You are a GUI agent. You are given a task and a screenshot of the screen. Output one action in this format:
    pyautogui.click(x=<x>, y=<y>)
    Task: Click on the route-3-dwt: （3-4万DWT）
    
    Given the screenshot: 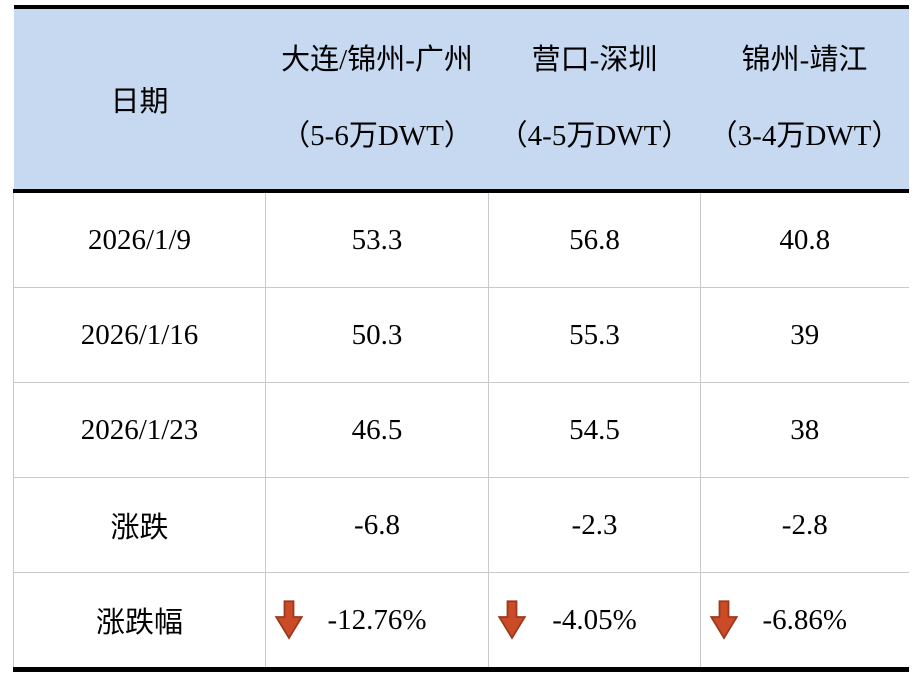 What is the action you would take?
    pyautogui.click(x=804, y=136)
    